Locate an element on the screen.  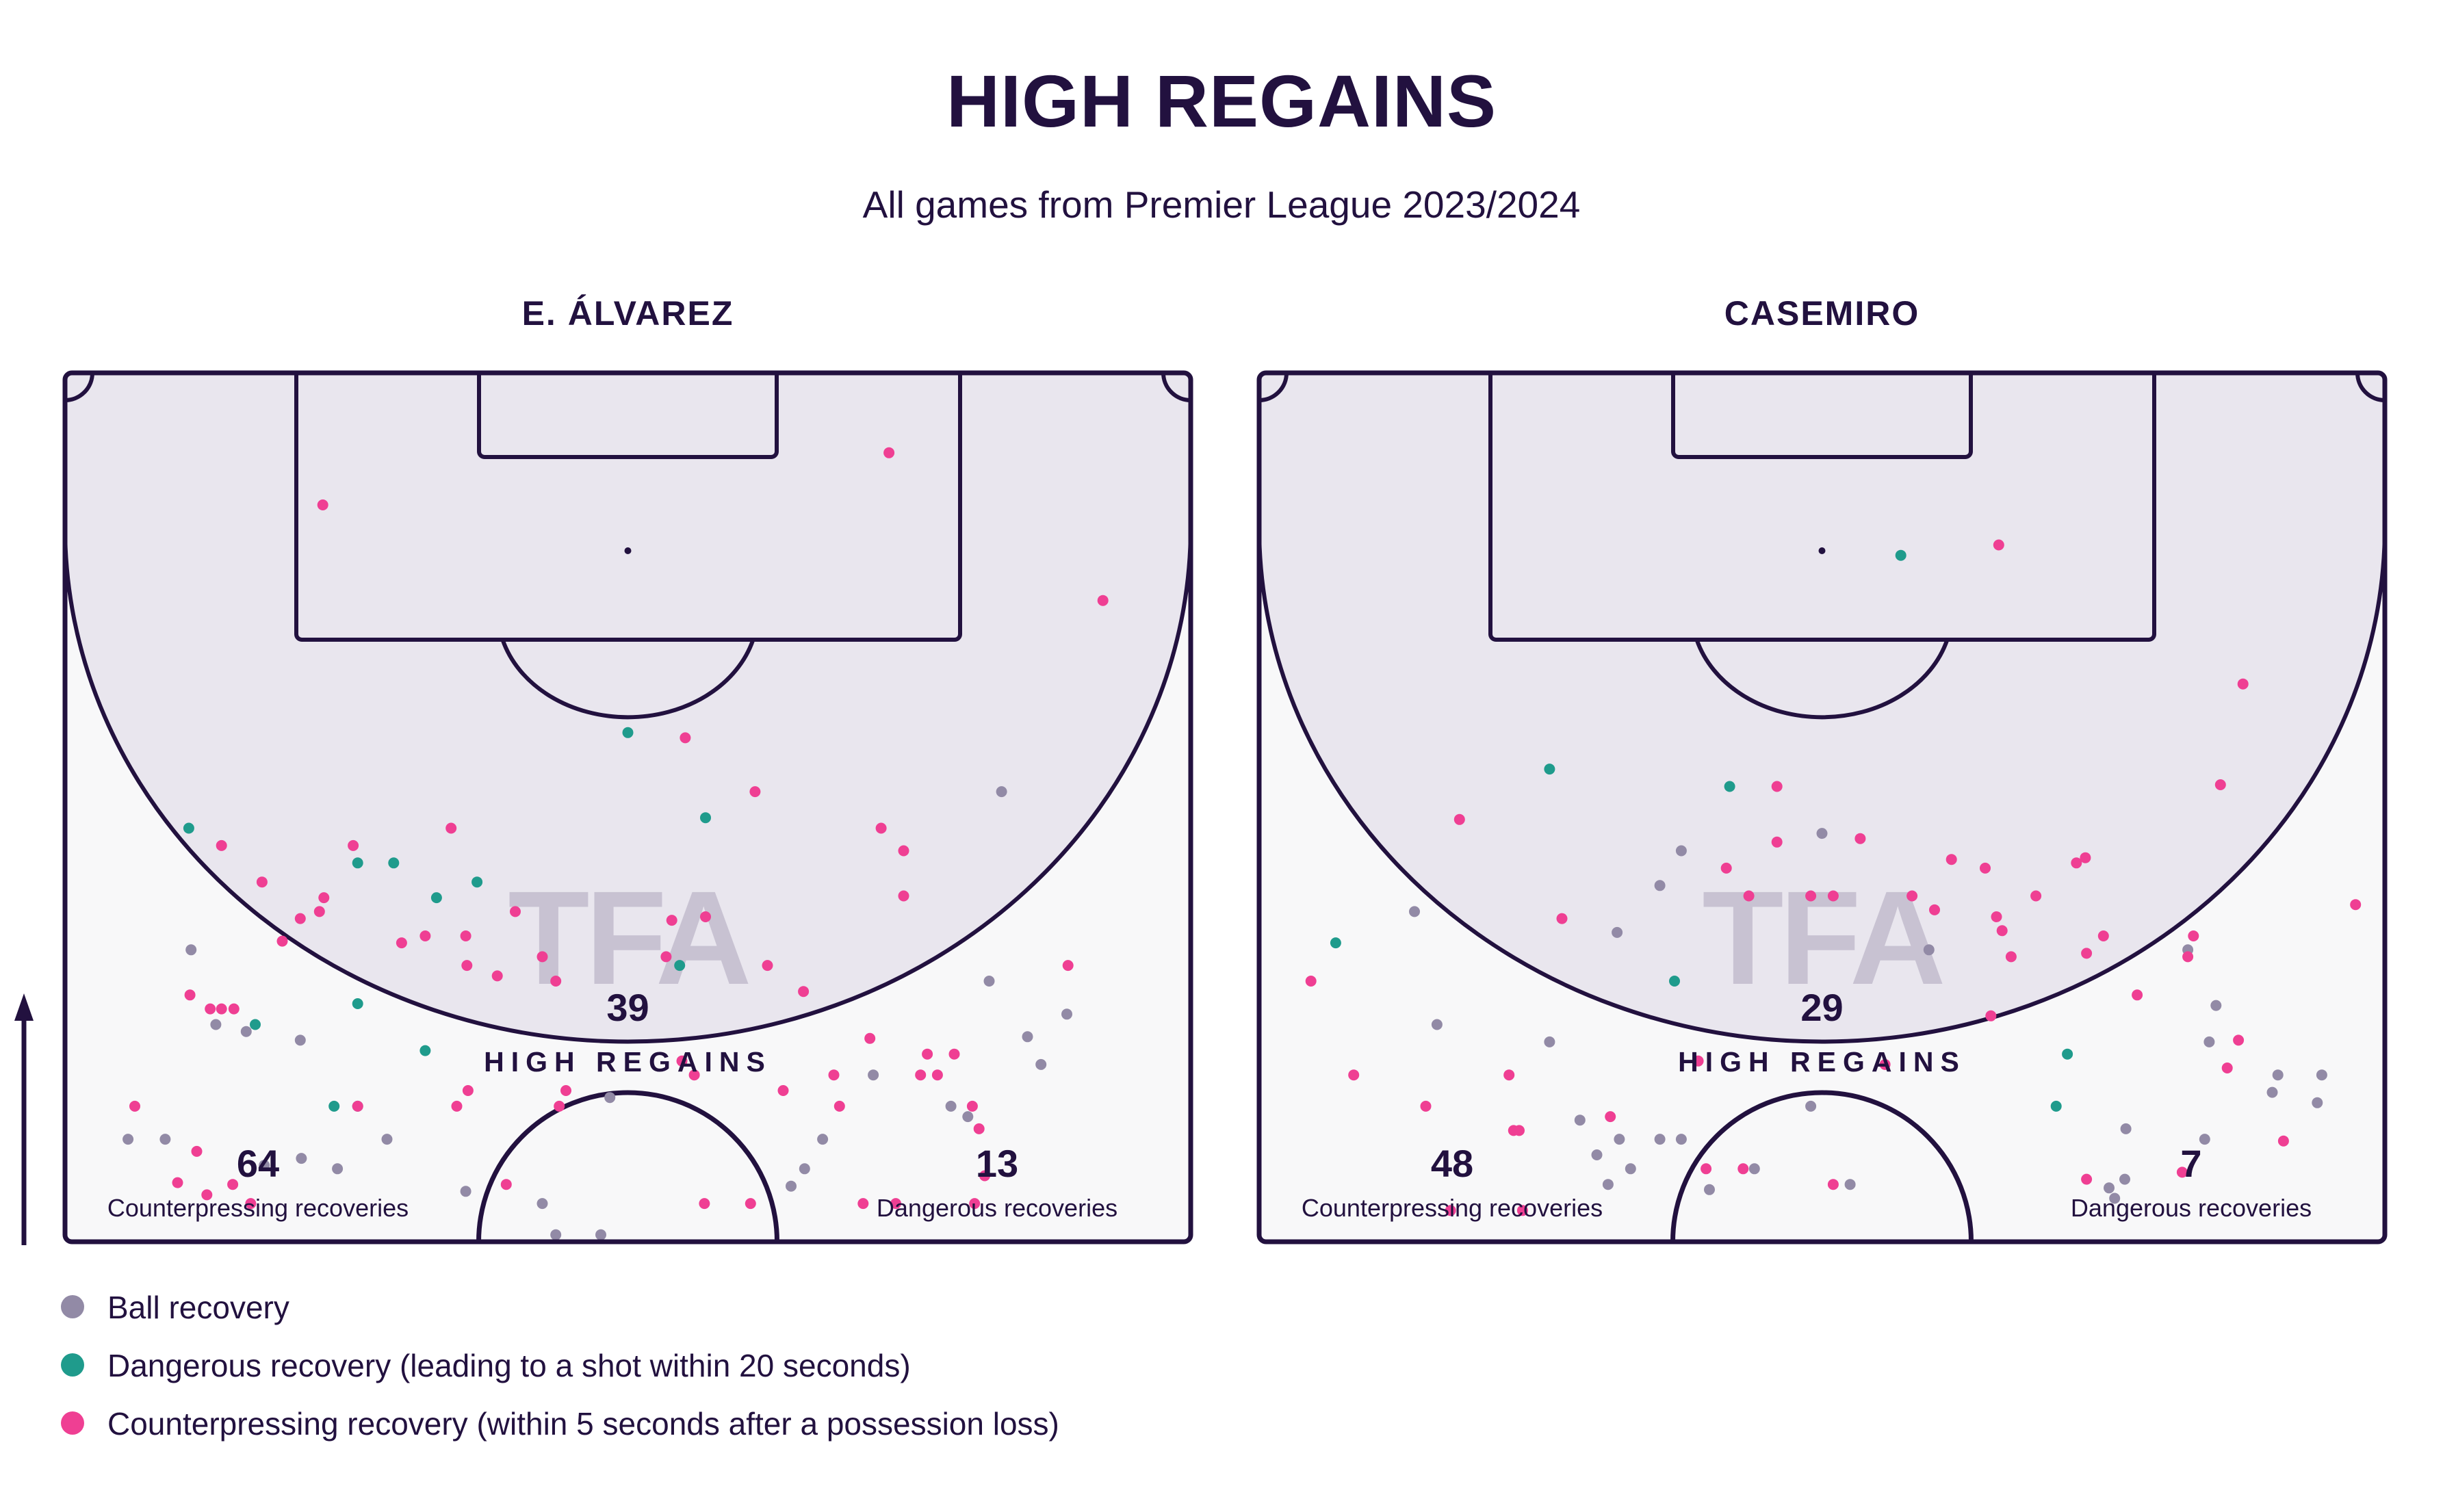
chart-subtitle: All games from Premier League 2023/2024 is located at coordinates (1222, 204).